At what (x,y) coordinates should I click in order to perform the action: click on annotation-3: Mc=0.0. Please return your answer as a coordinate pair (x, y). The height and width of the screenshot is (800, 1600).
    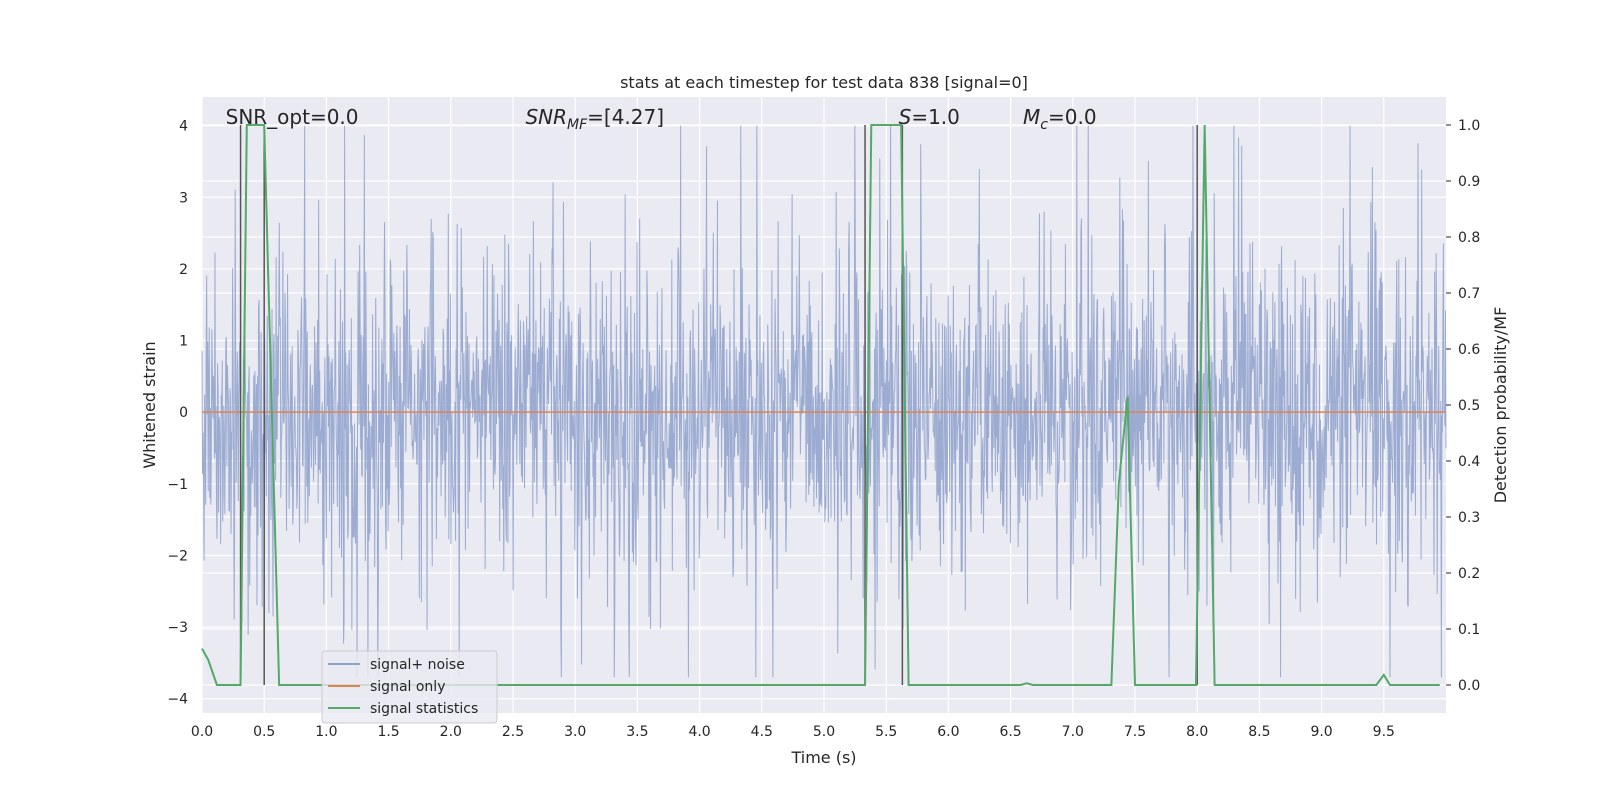
    Looking at the image, I should click on (1060, 119).